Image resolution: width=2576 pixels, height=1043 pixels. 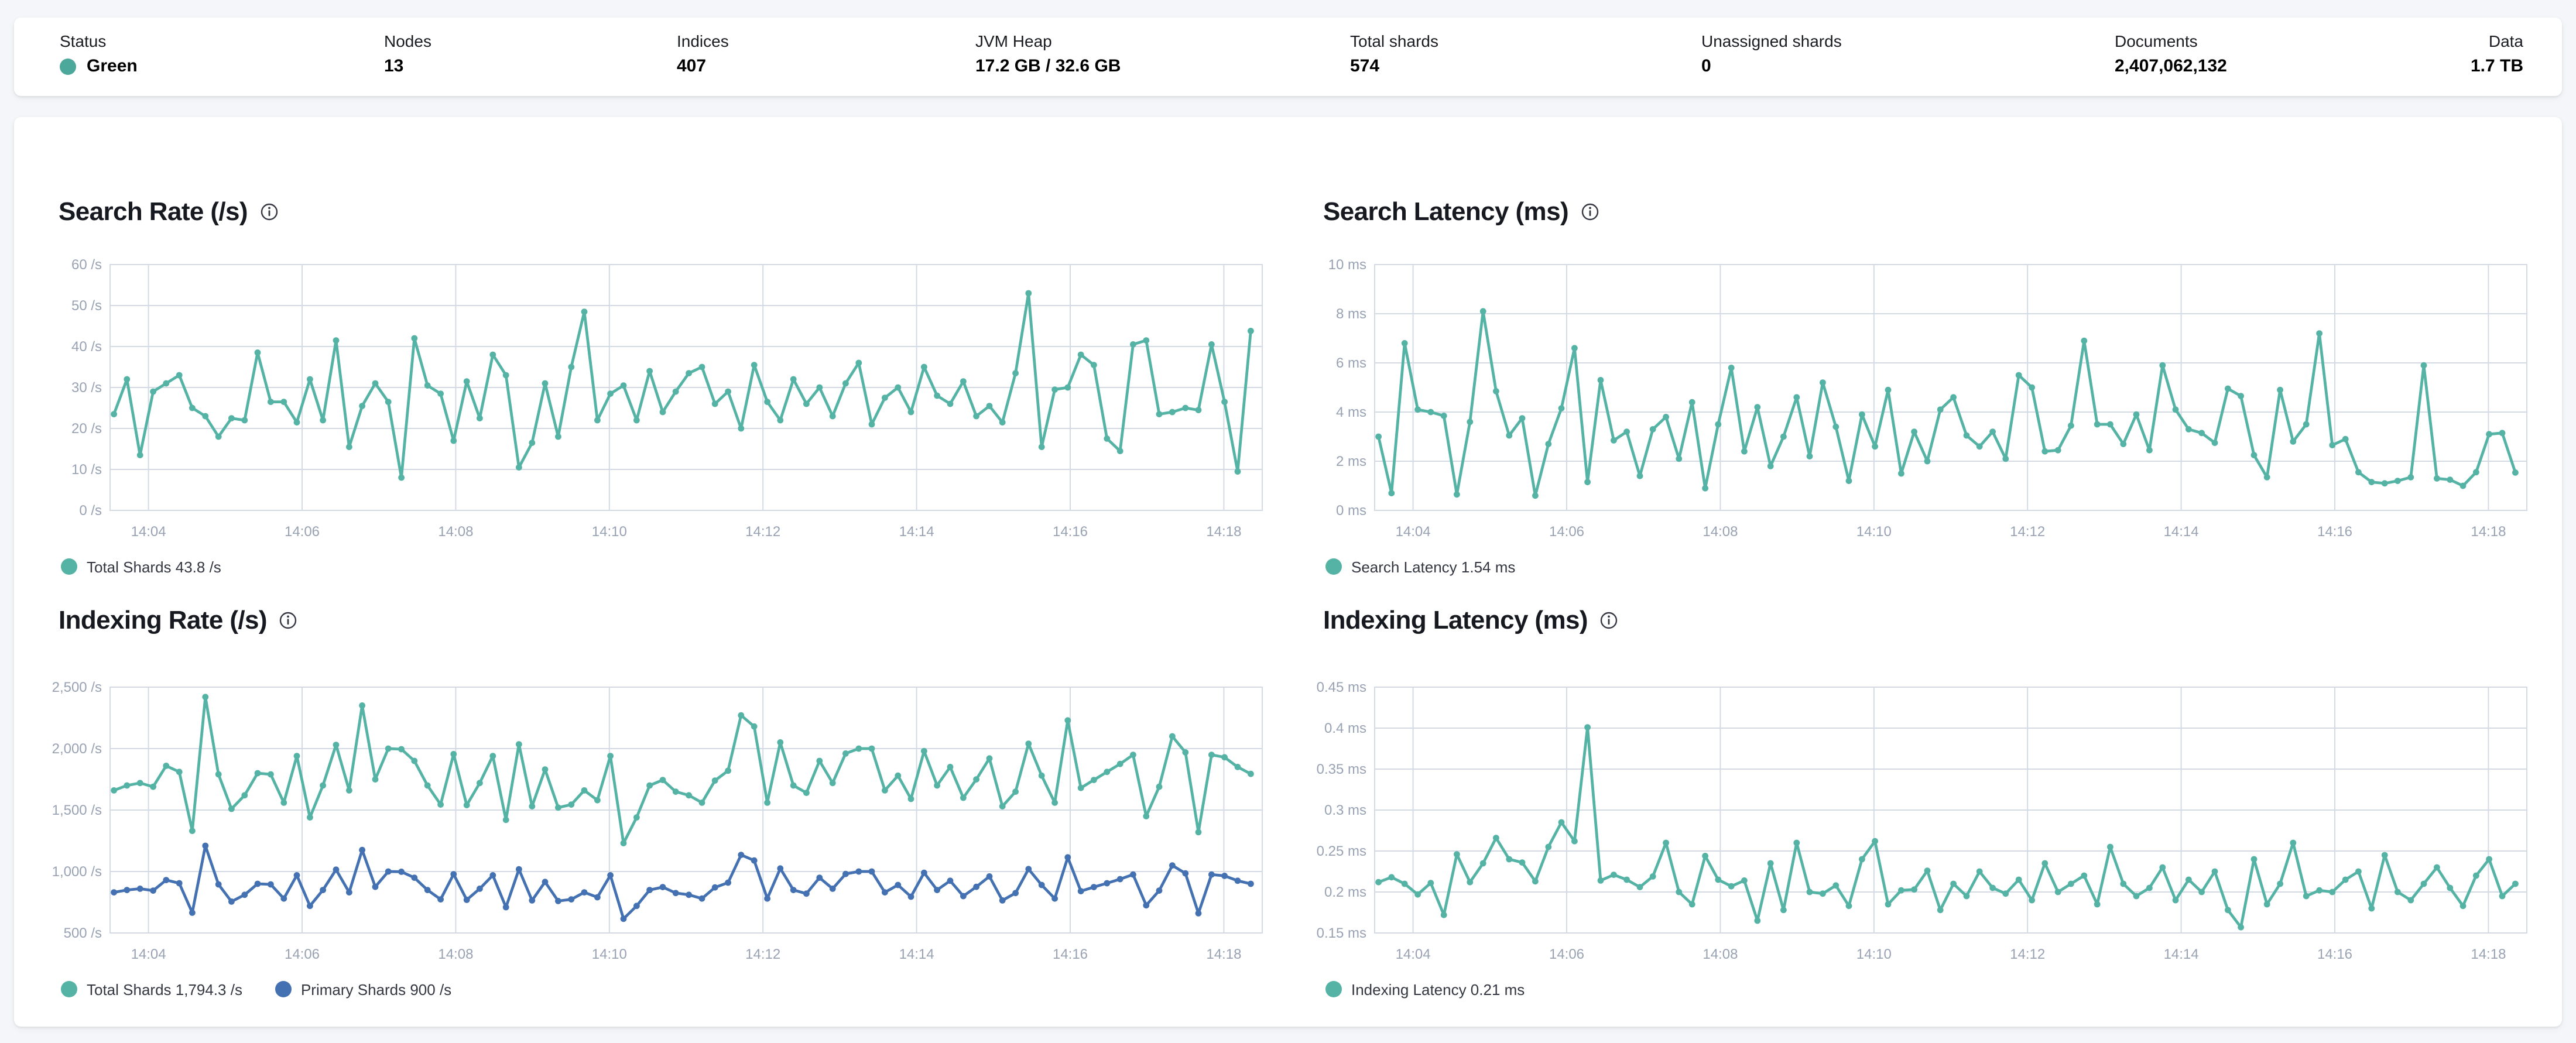 What do you see at coordinates (703, 41) in the screenshot?
I see `stat-label: Indices` at bounding box center [703, 41].